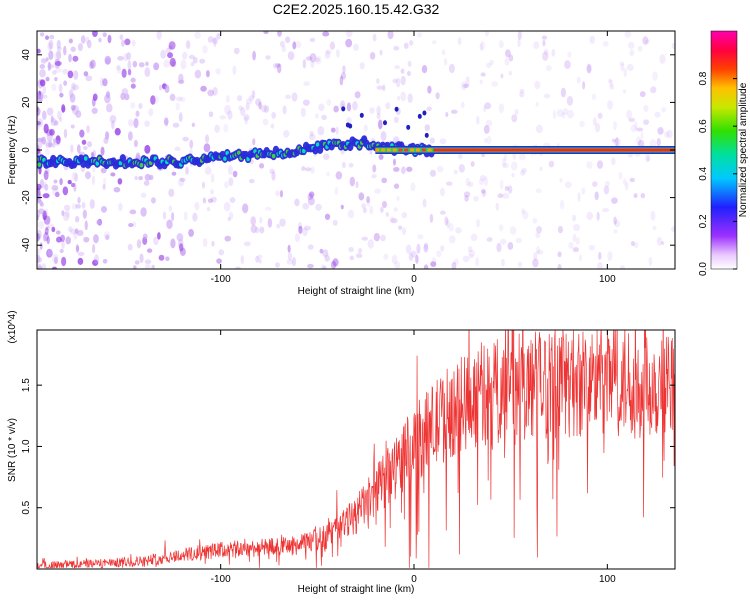 Image resolution: width=750 pixels, height=600 pixels. I want to click on spectrogram-xlabel: Height of straight line (km), so click(356, 291).